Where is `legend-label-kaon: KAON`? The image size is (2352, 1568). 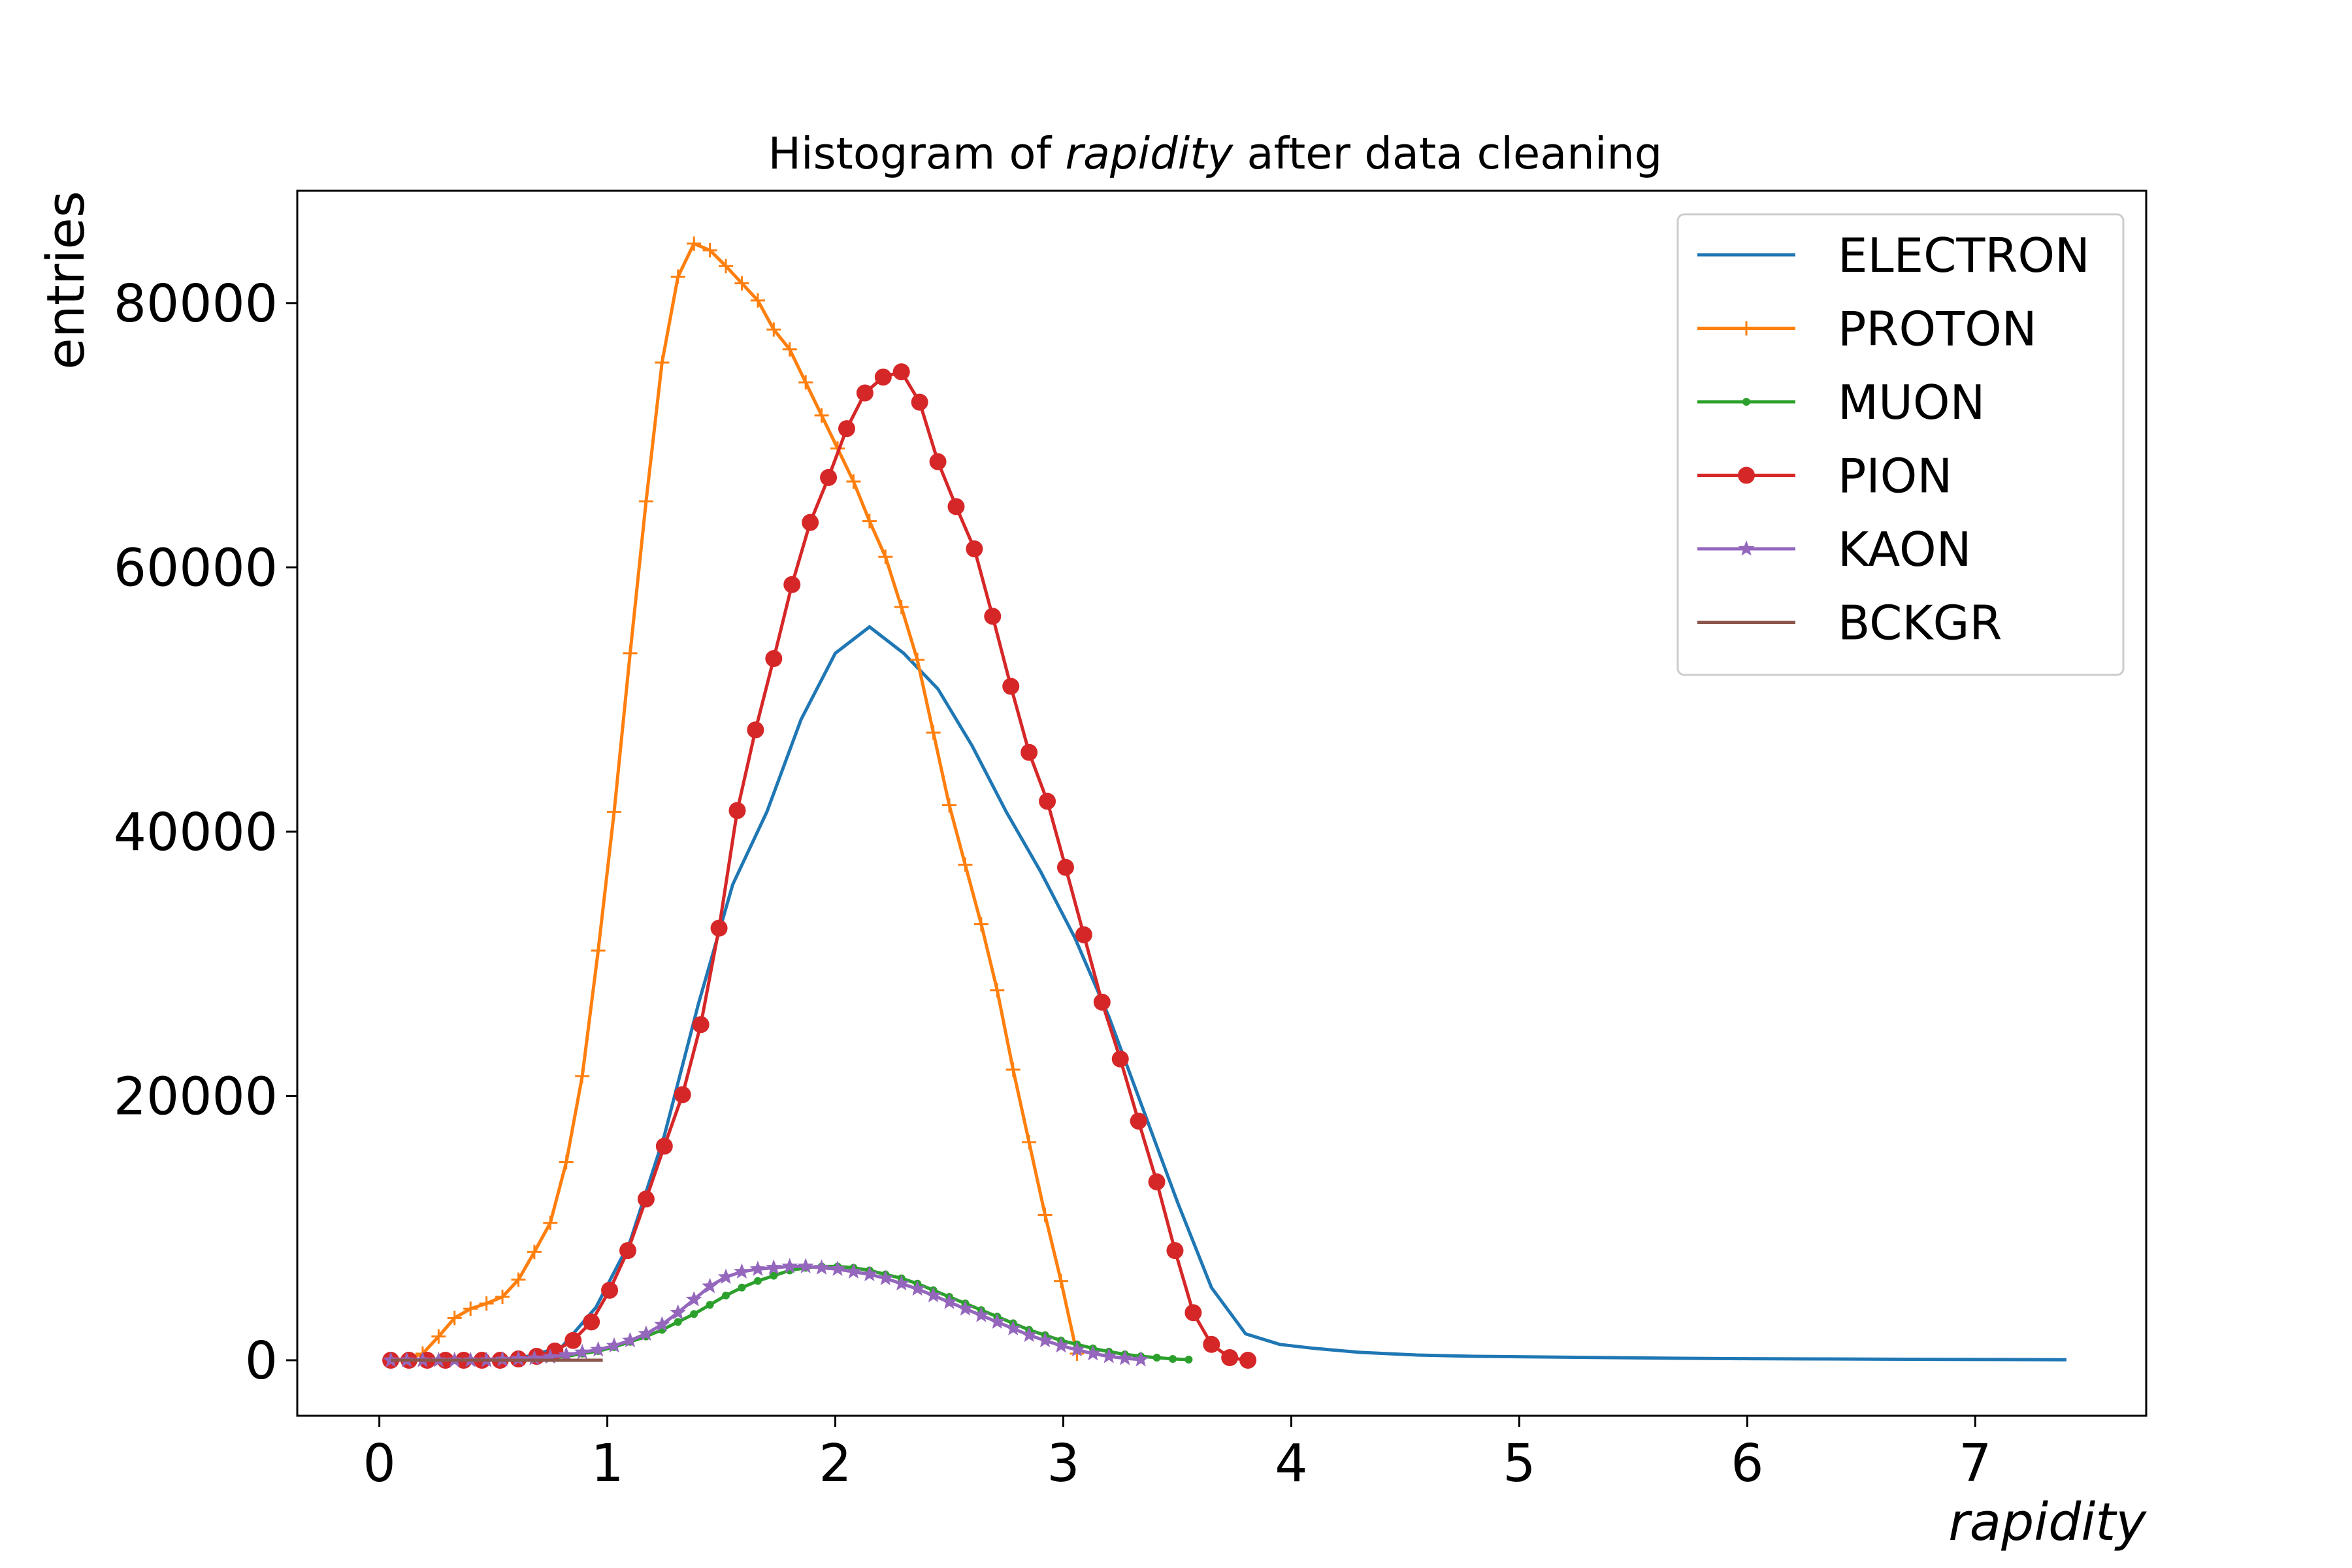 legend-label-kaon: KAON is located at coordinates (1904, 549).